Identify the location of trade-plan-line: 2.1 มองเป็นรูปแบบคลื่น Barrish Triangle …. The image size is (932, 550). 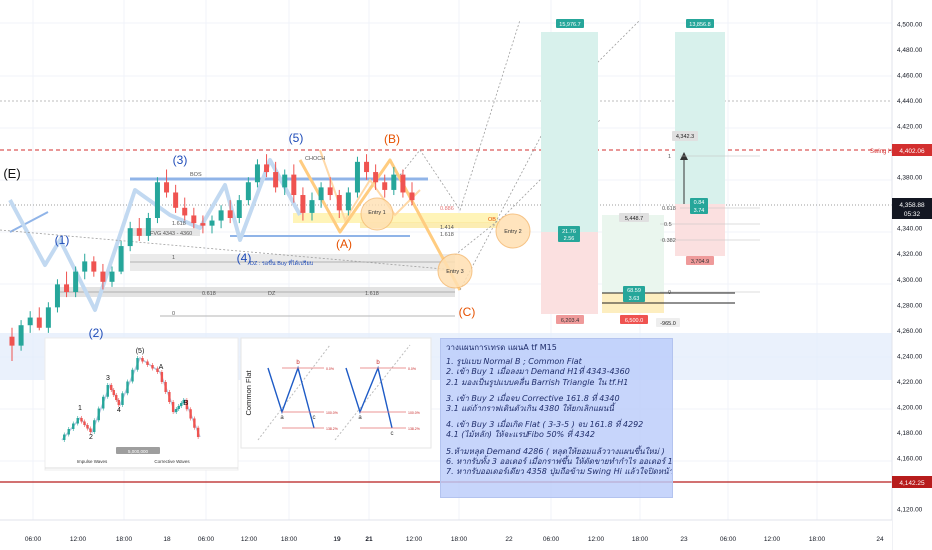
(537, 382).